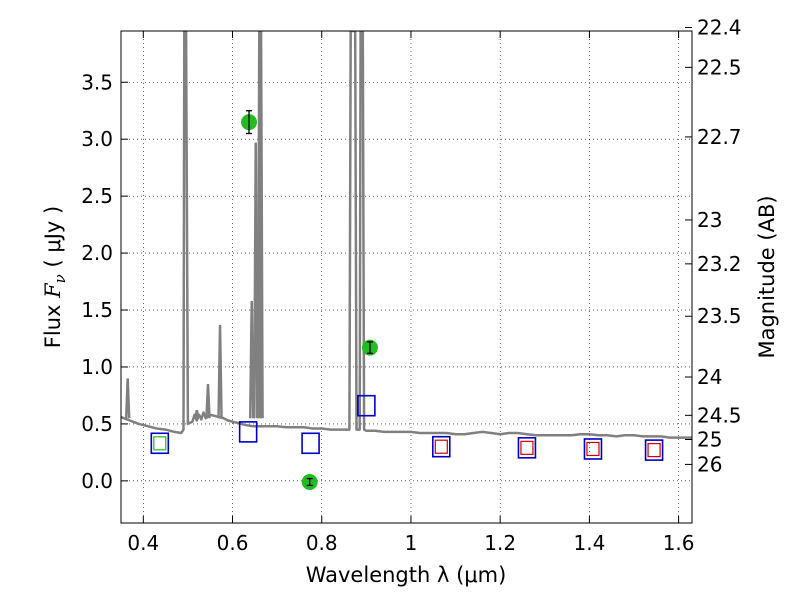 The image size is (800, 600). I want to click on y-tick-label: 1.0, so click(97, 367).